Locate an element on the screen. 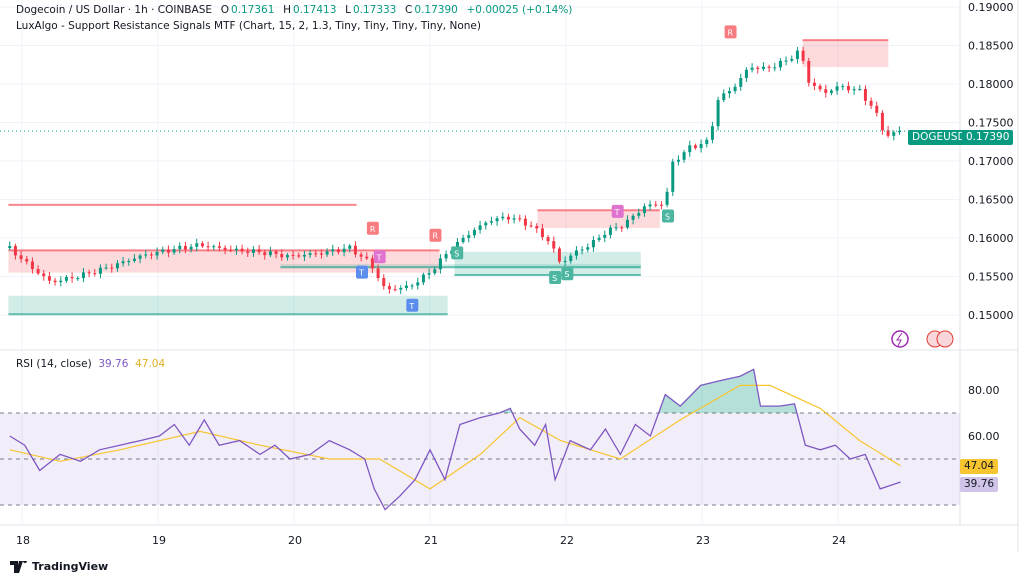  price-tick-label: 0.17500 is located at coordinates (991, 123).